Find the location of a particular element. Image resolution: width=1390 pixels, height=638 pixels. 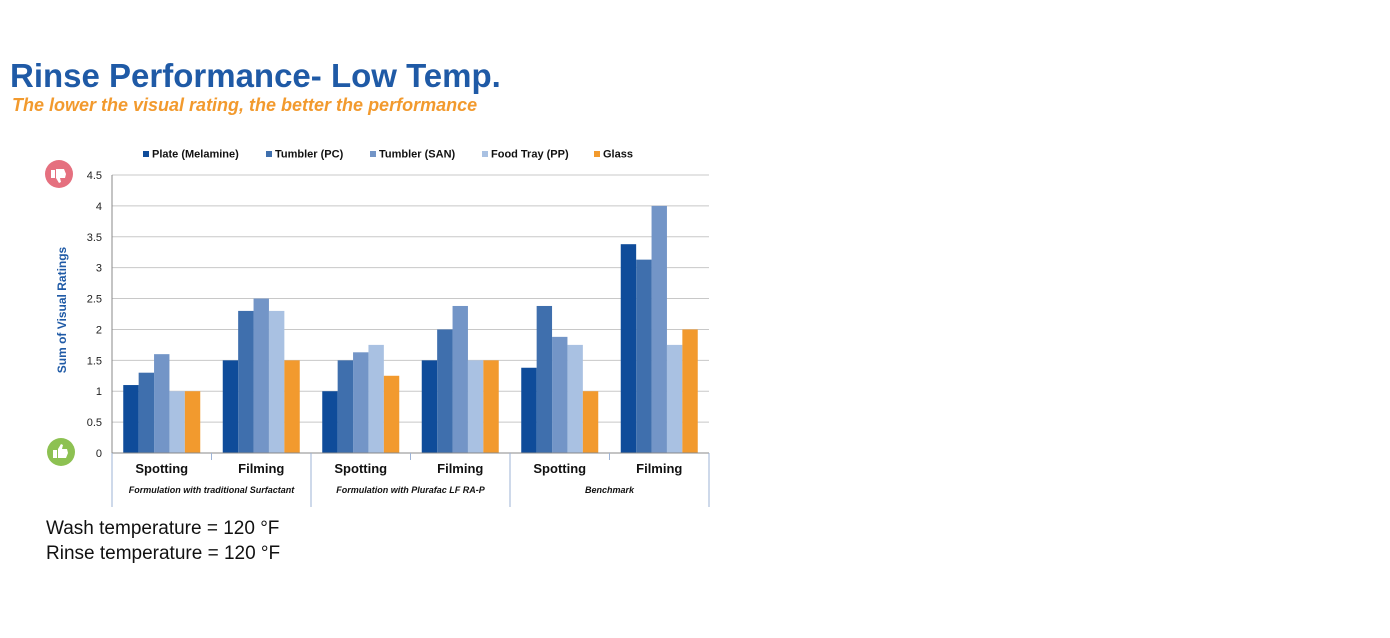

x-group-label: Formulation with traditional Surfactant is located at coordinates (212, 490).